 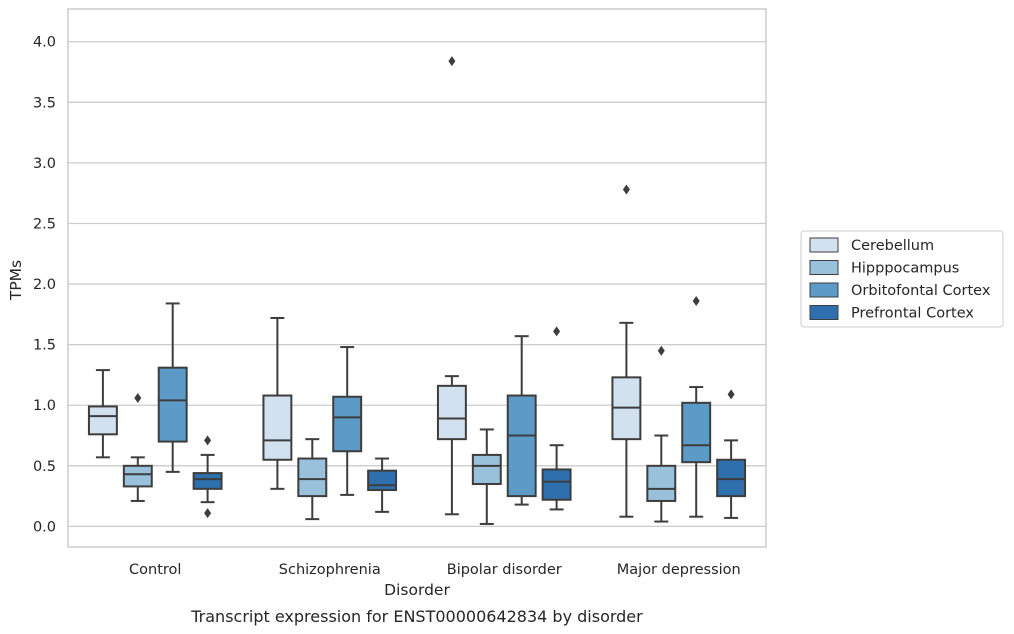 I want to click on legend-label: Hipppocampus, so click(x=905, y=269).